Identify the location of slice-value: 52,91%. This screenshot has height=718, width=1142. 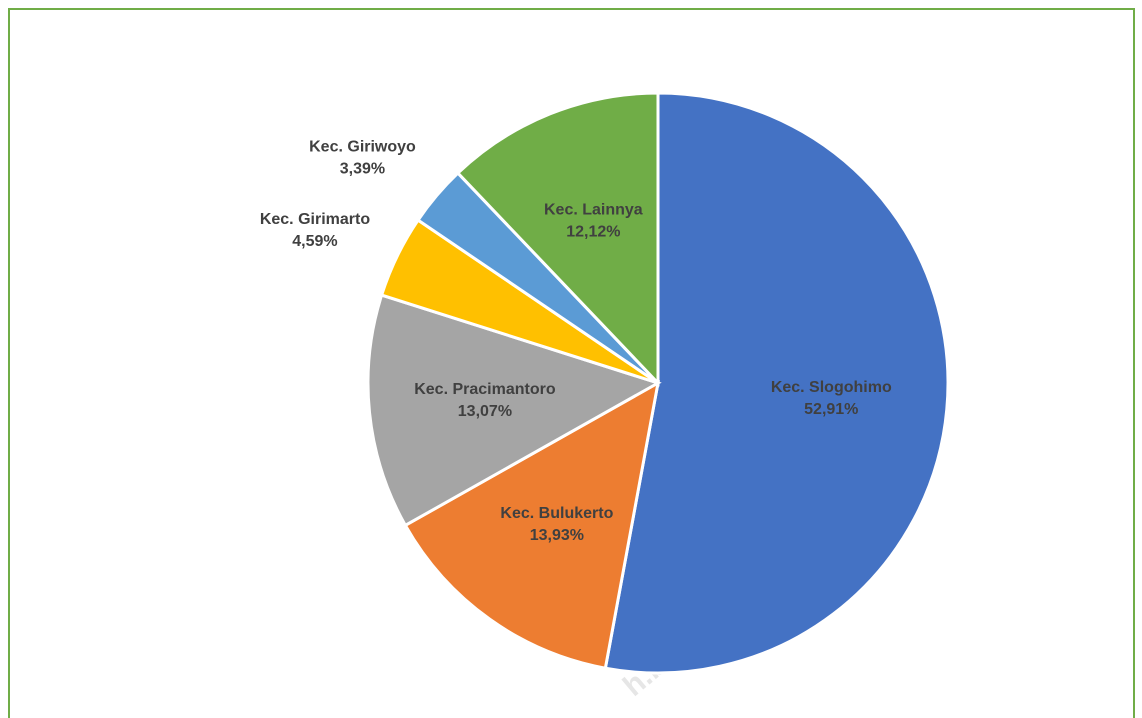
(831, 409).